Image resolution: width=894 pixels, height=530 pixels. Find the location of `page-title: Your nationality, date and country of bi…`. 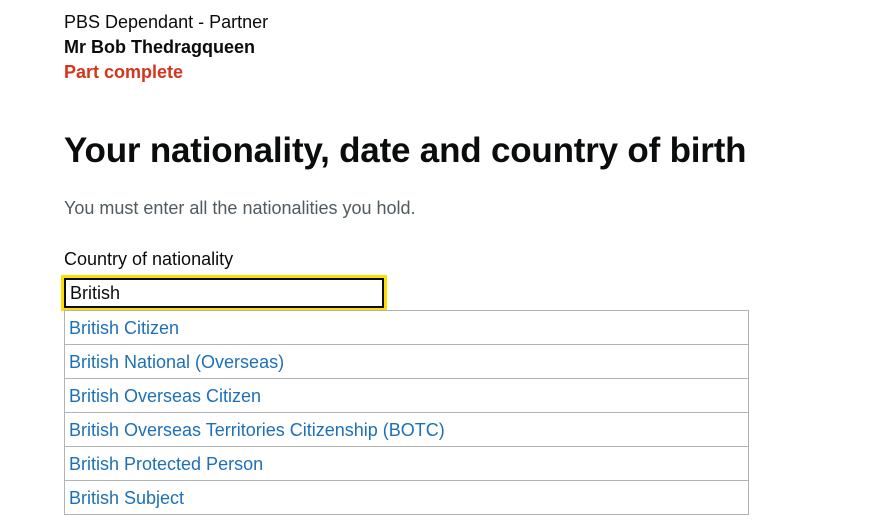

page-title: Your nationality, date and country of bi… is located at coordinates (405, 150).